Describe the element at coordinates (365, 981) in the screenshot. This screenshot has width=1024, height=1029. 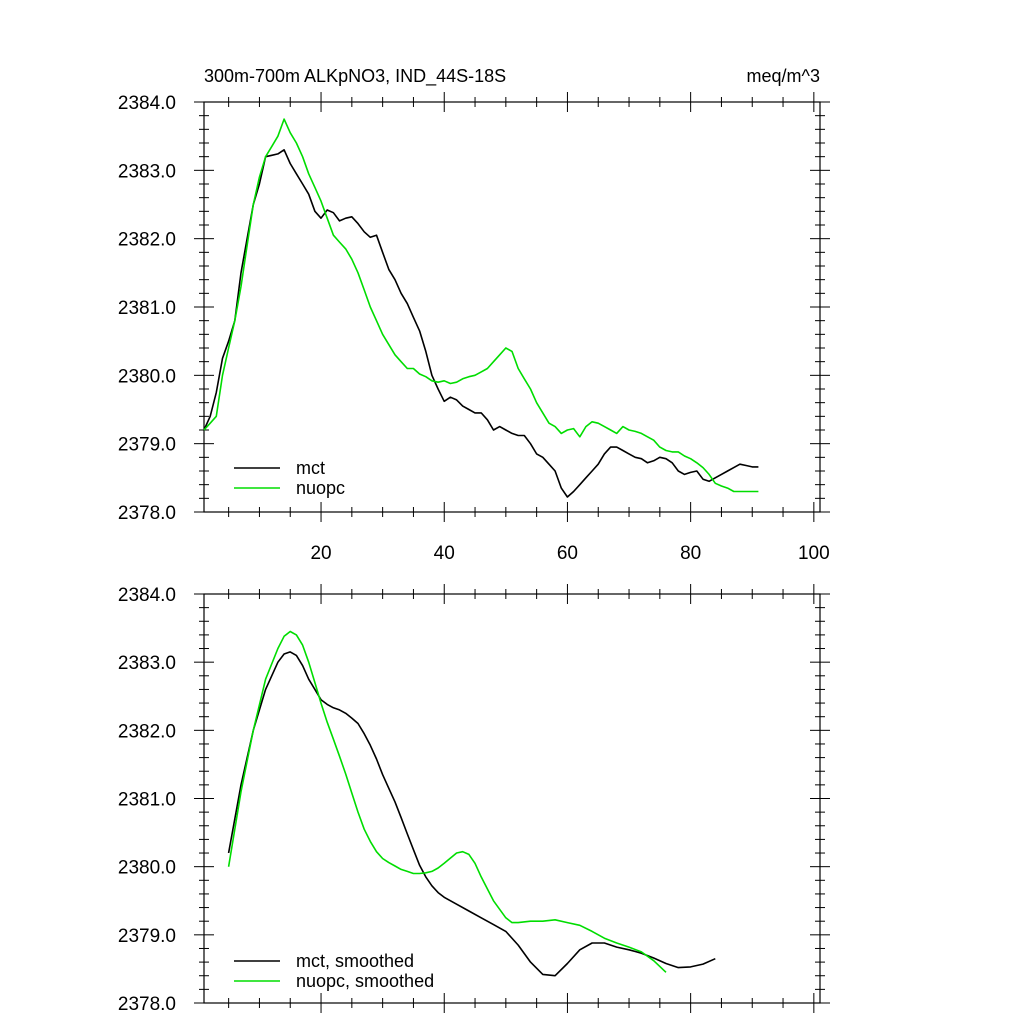
I see `legend-label: nuopc, smoothed` at that location.